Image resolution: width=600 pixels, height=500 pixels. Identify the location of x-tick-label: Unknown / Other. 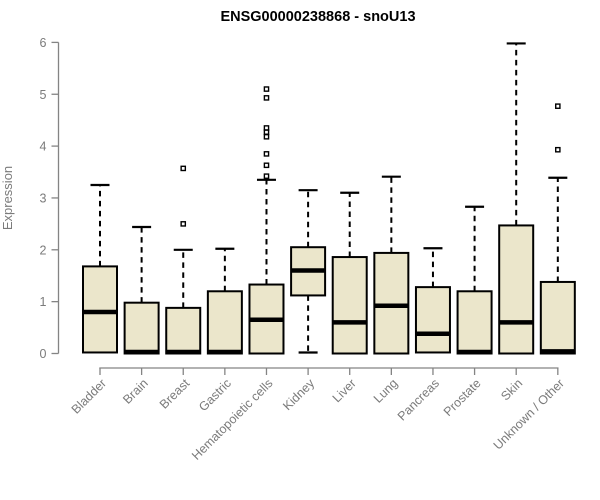
(529, 414).